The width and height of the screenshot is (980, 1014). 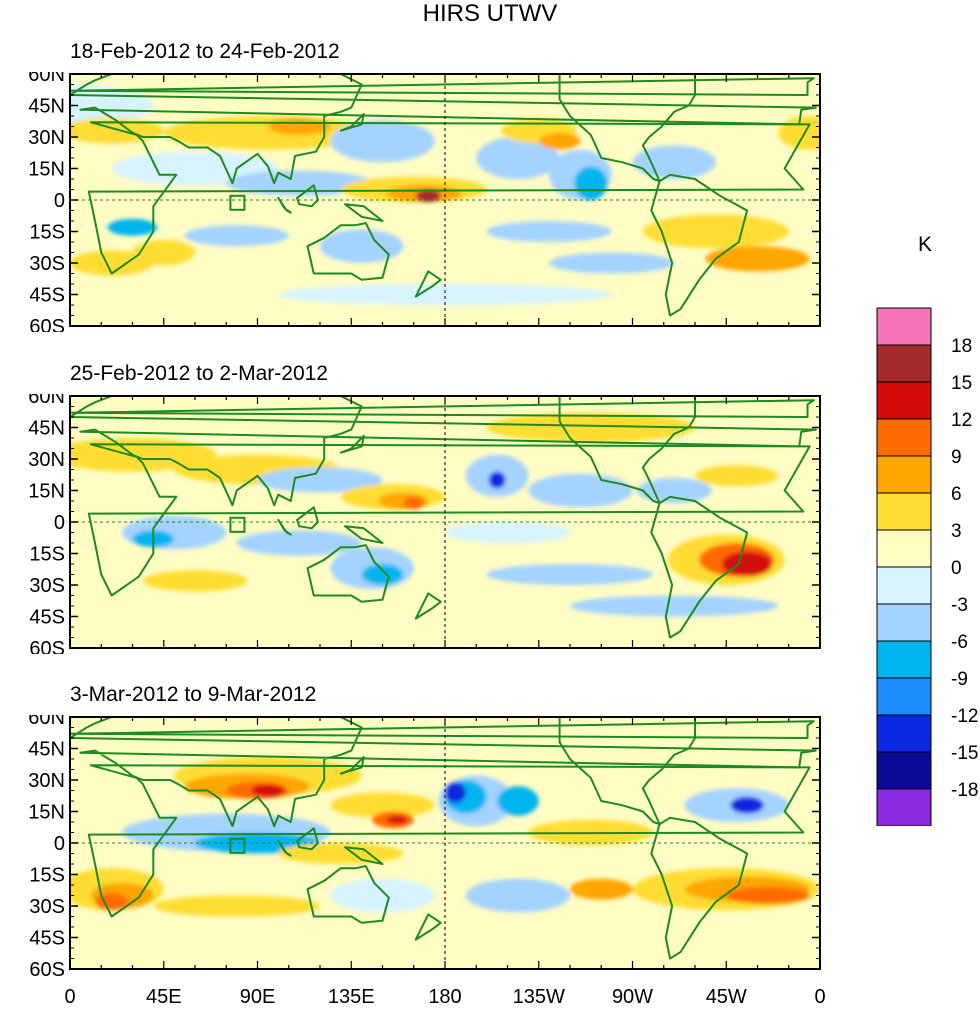 What do you see at coordinates (490, 13) in the screenshot?
I see `figure-title: HIRS UTWV` at bounding box center [490, 13].